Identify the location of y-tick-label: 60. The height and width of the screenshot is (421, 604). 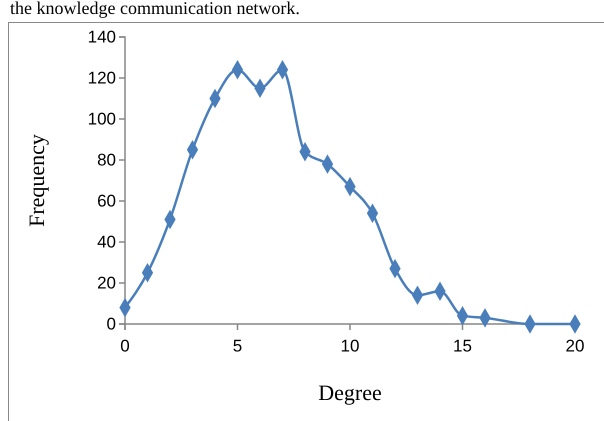
(106, 200).